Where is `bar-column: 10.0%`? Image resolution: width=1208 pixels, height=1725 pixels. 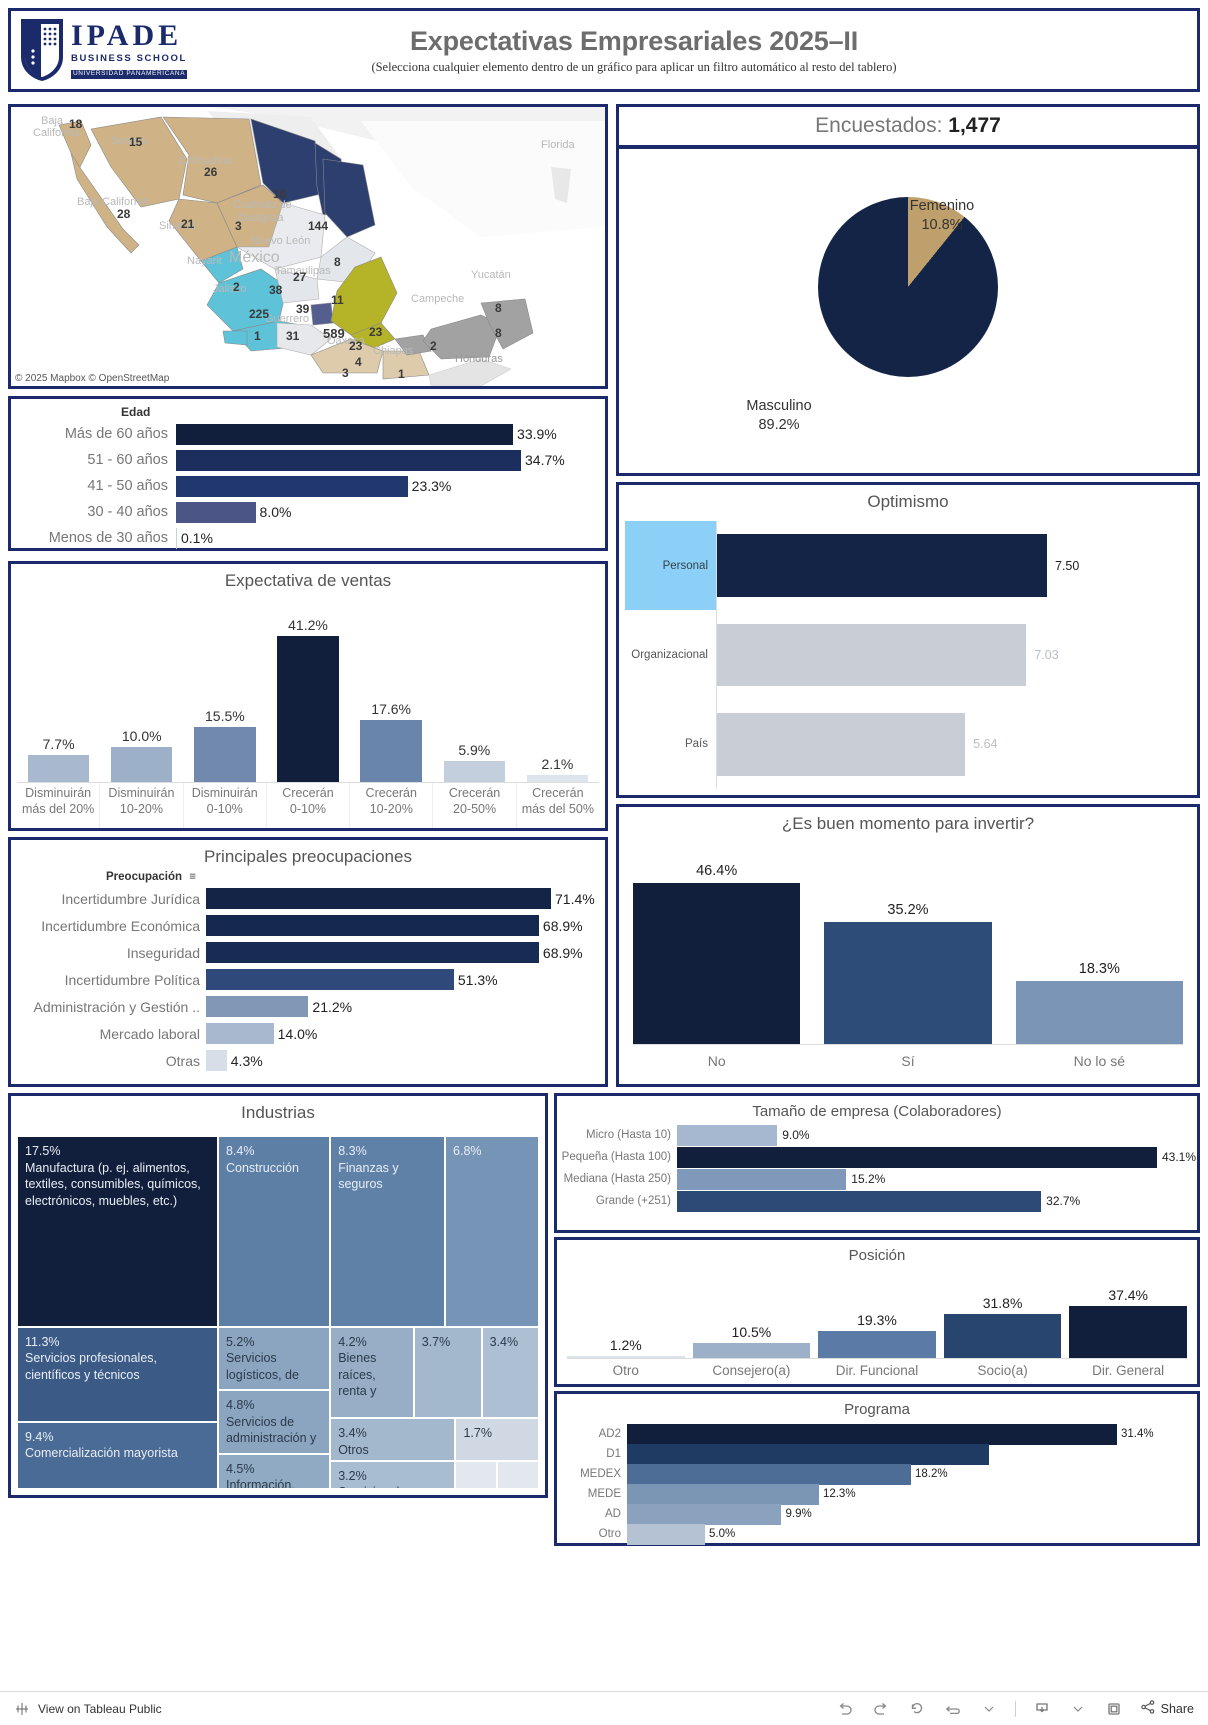
bar-column: 10.0% is located at coordinates (141, 696).